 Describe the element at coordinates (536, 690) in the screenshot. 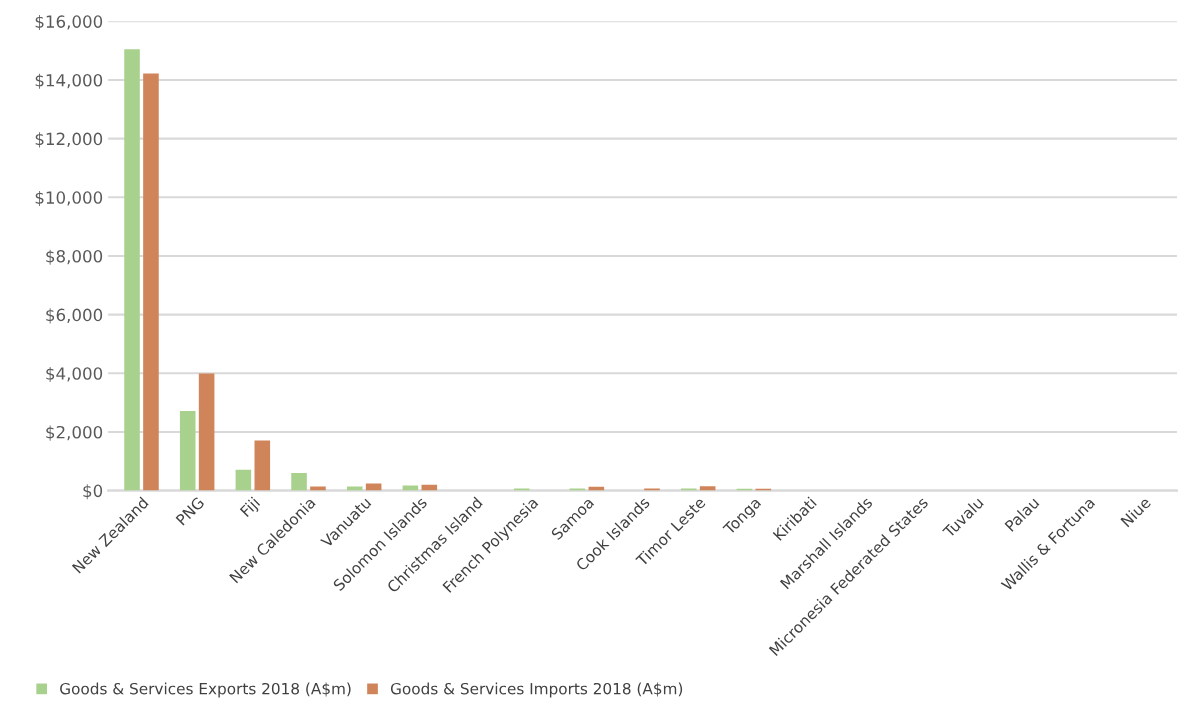

I see `legend-label: Goods & Services Imports 2018 (A$m)` at that location.